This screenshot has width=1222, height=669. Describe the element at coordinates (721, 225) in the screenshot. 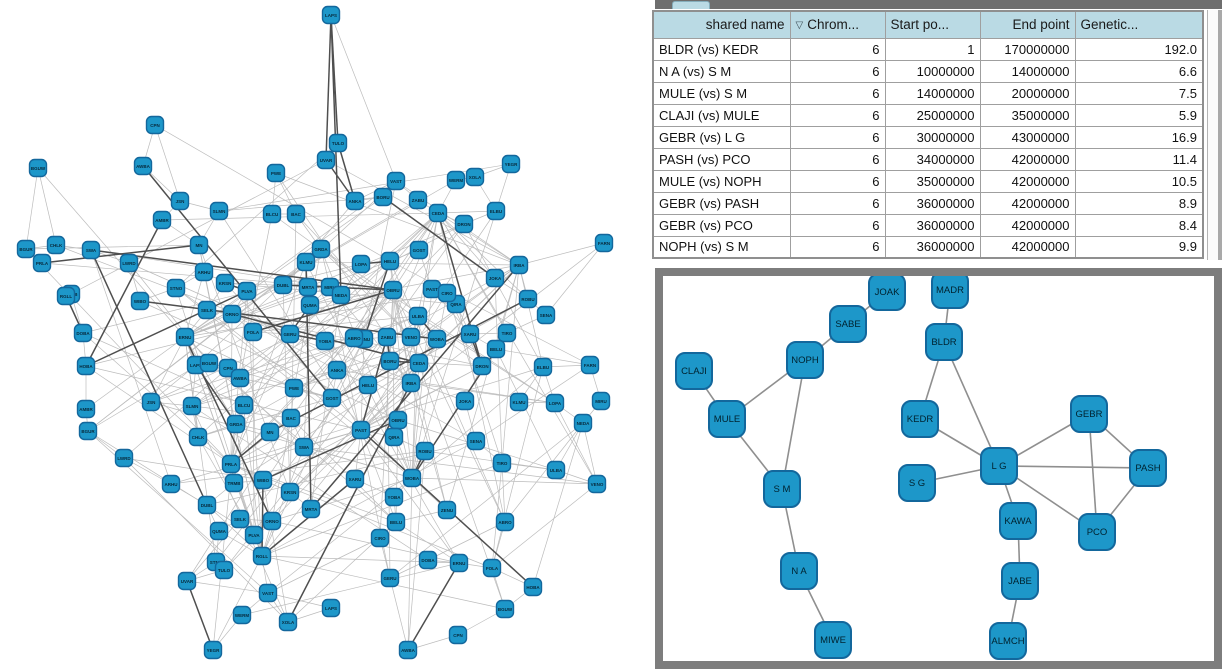

I see `table-cell: GEBR (vs) PCO` at that location.